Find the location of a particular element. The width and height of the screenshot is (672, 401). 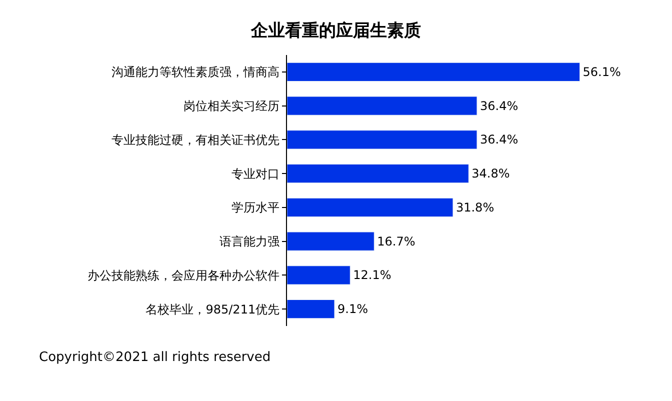

y-tick-label: 名校毕业，985/211优先 is located at coordinates (213, 309).